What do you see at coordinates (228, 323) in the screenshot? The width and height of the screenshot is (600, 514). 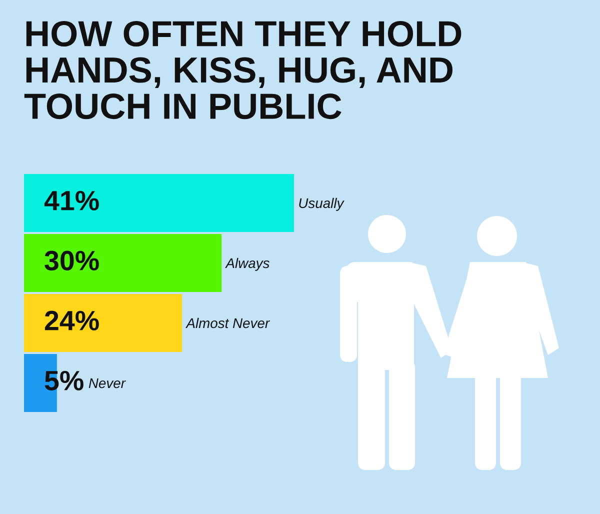 I see `y-tick-label: Almost Never` at bounding box center [228, 323].